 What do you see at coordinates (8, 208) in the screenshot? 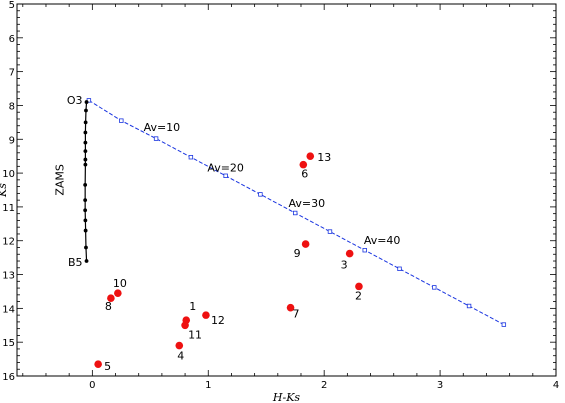
I see `y-tick-label: 11` at bounding box center [8, 208].